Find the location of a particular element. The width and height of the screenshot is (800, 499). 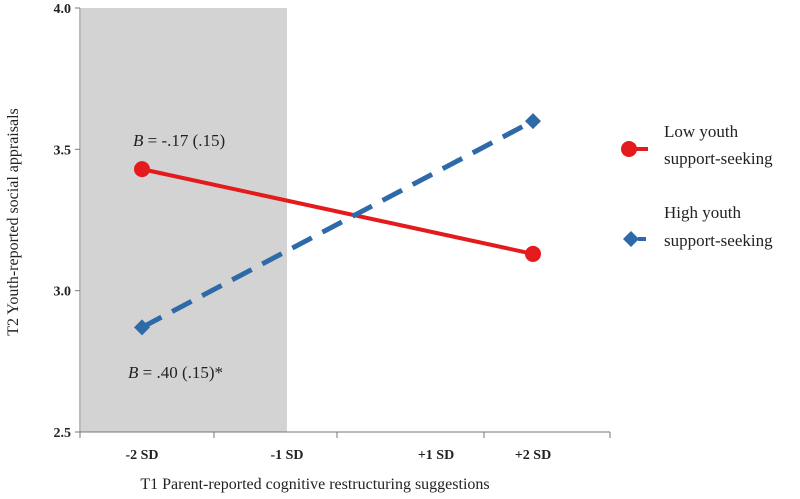

y-tick-label: 4.0 is located at coordinates (63, 9).